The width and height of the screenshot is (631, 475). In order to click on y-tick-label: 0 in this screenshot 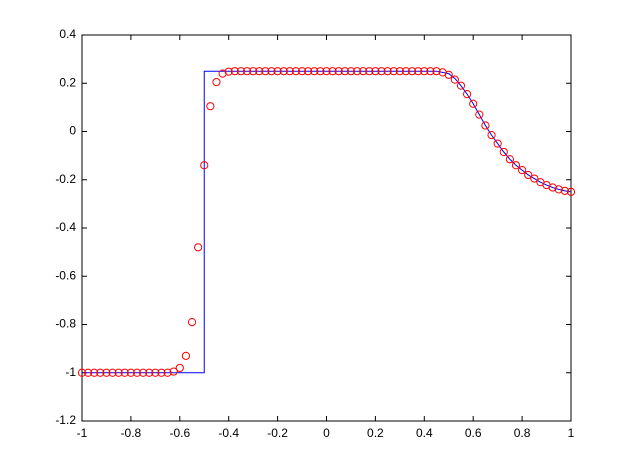, I will do `click(72, 131)`.